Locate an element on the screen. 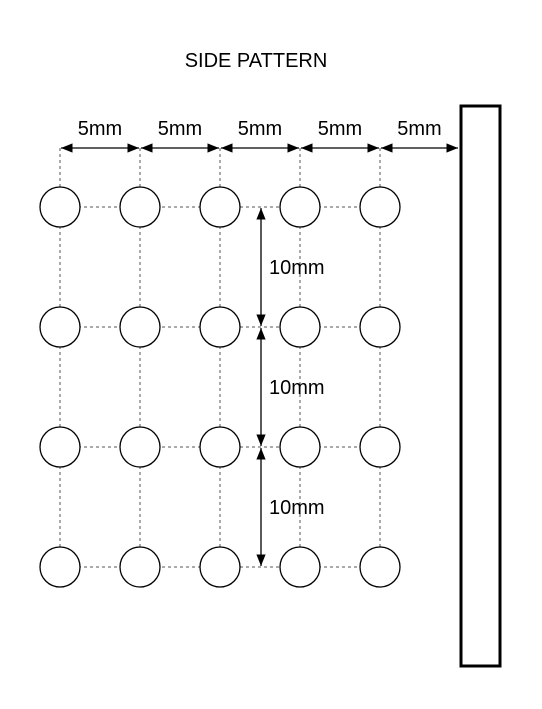 This screenshot has height=709, width=542. side-plate is located at coordinates (480, 386).